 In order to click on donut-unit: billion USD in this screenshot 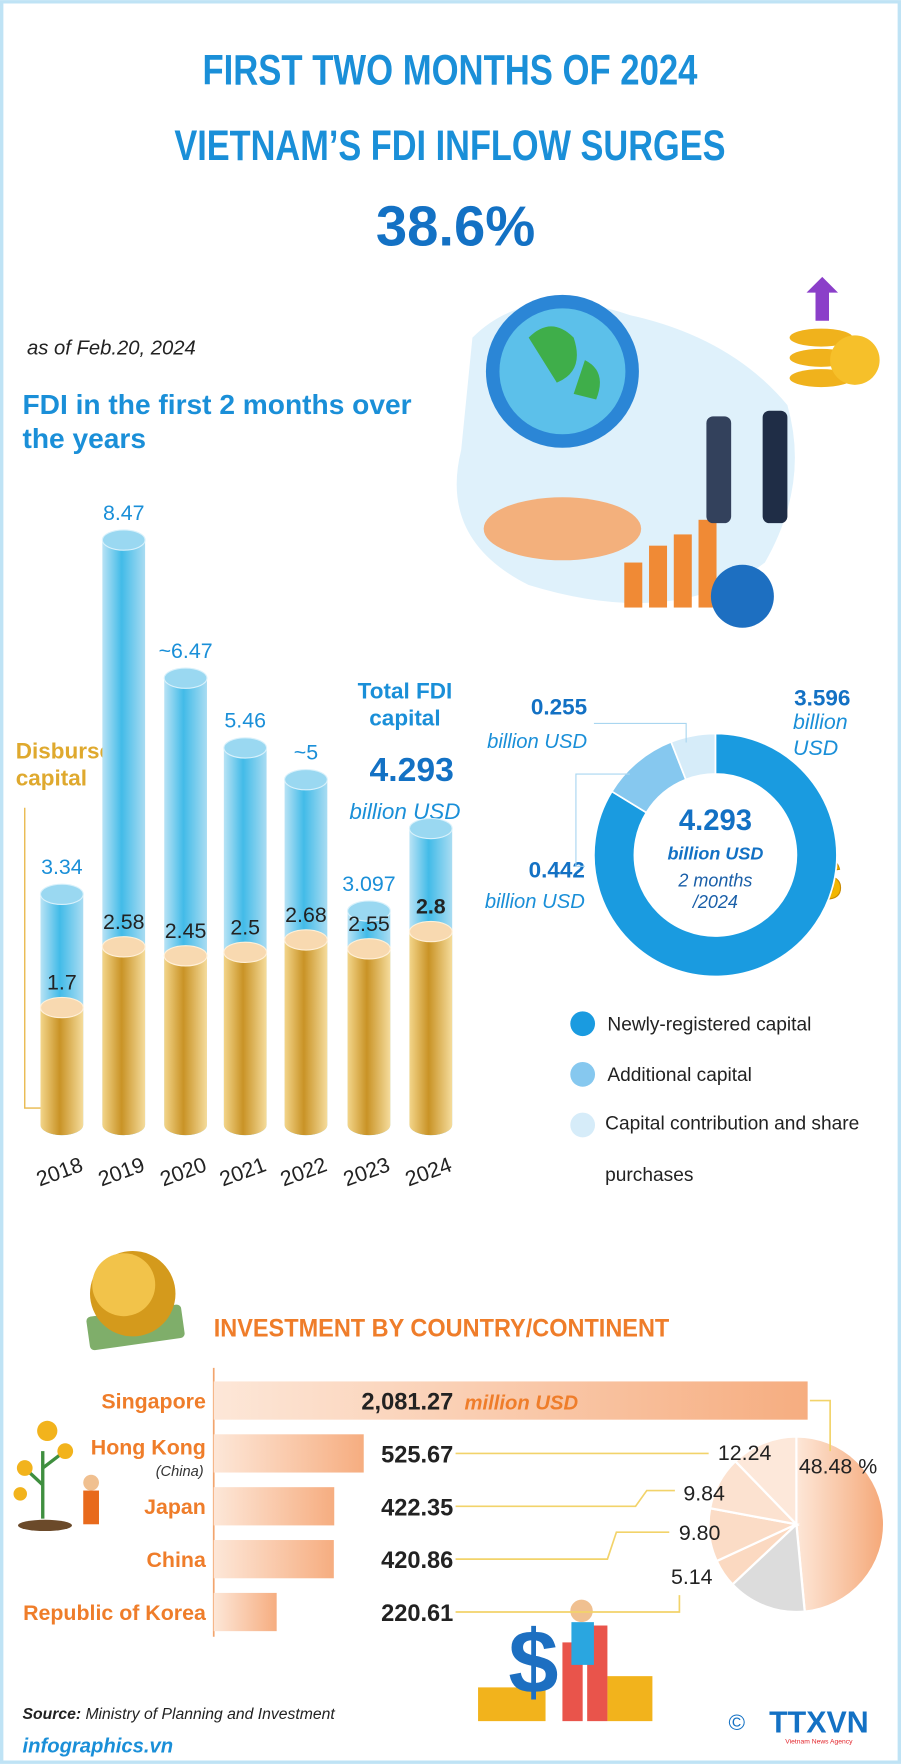, I will do `click(715, 854)`.